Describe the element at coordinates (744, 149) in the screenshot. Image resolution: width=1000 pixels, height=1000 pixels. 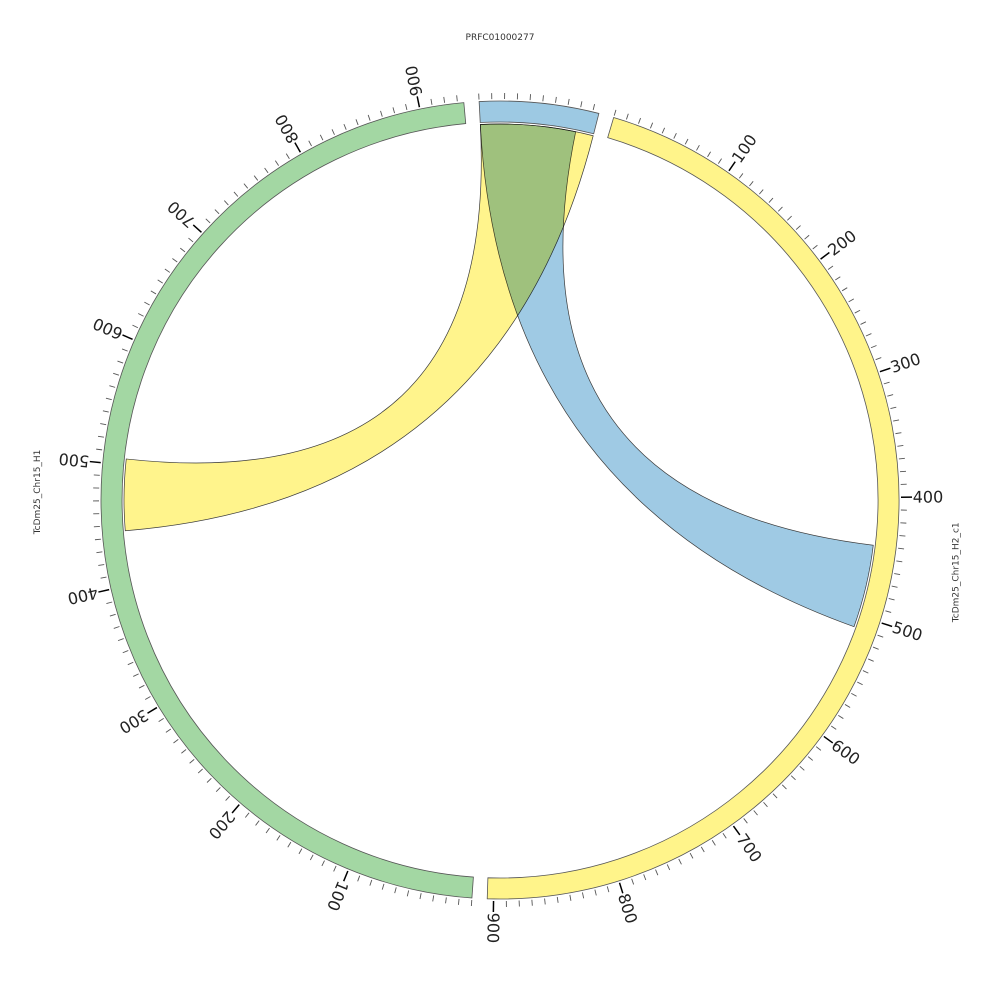
I see `tick-label-TcDm25_Chr15_H2_c1-100: 100` at that location.